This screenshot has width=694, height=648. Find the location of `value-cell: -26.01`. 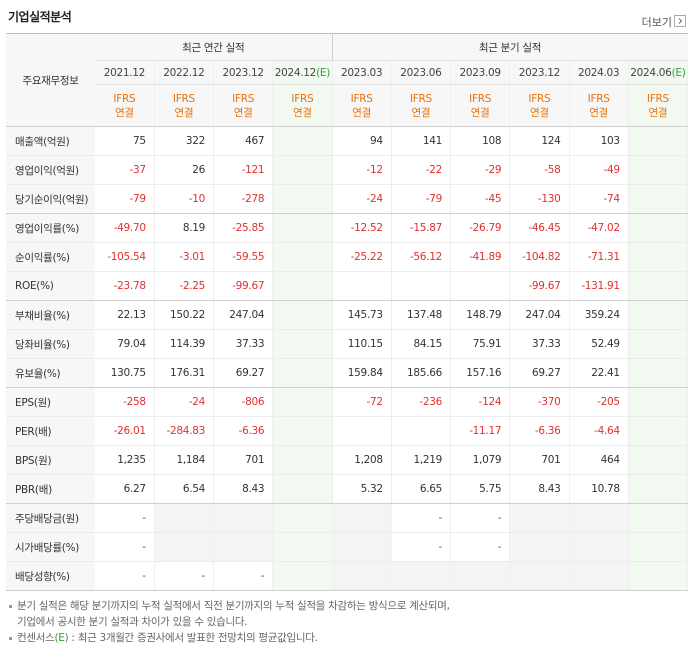

value-cell: -26.01 is located at coordinates (125, 431).